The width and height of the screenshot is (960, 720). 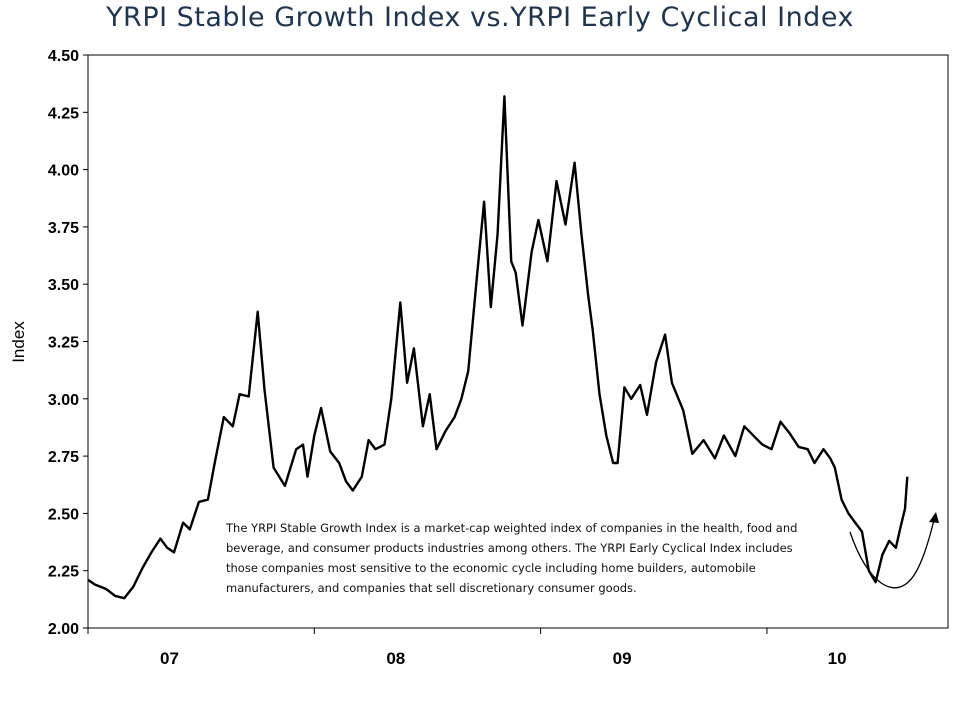 I want to click on trend-arrow-curve, so click(x=892, y=554).